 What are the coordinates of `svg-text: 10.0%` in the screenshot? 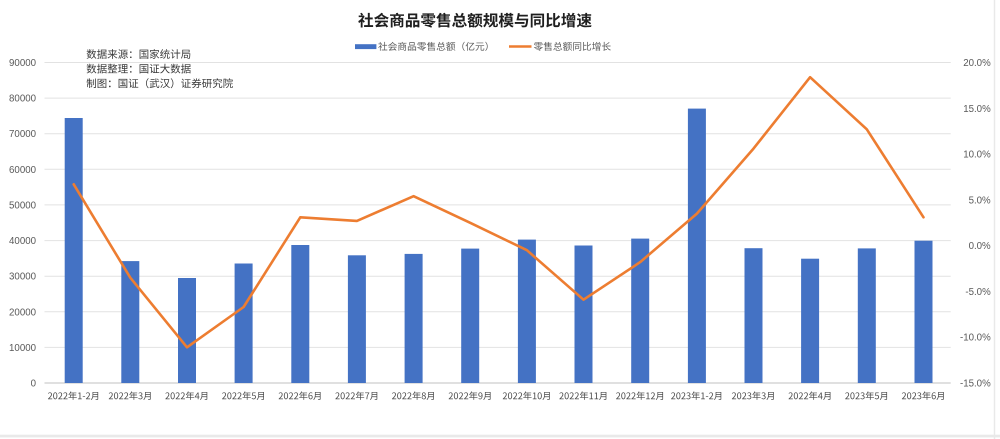 It's located at (977, 155).